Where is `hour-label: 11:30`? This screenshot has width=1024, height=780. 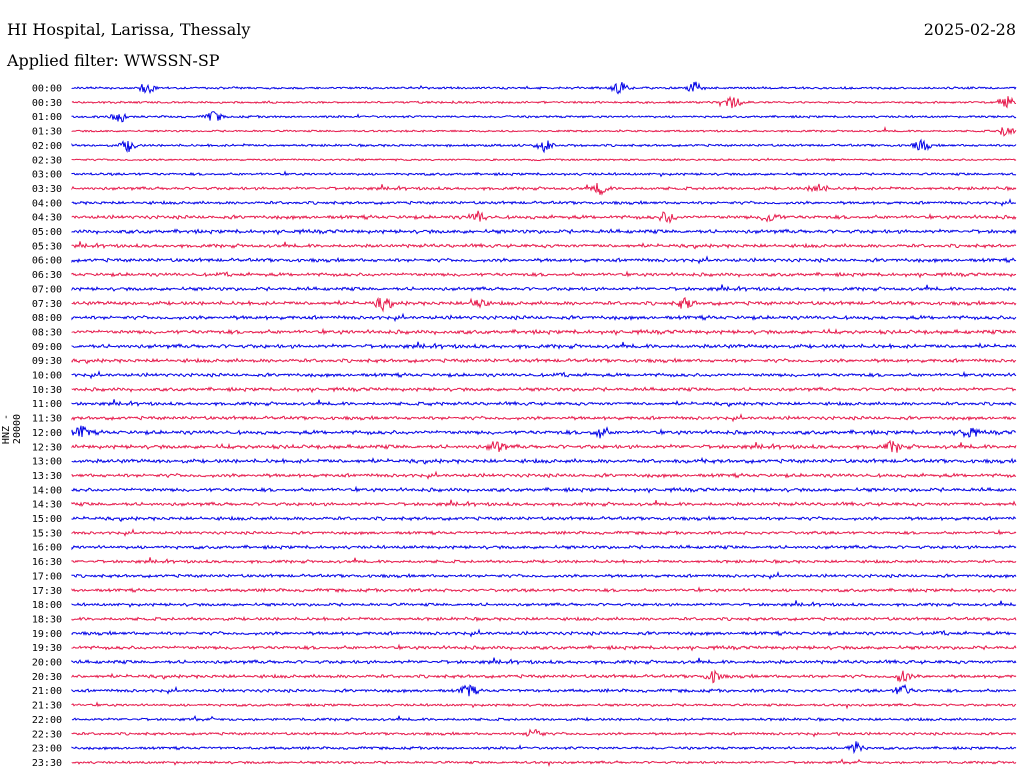 hour-label: 11:30 is located at coordinates (47, 419).